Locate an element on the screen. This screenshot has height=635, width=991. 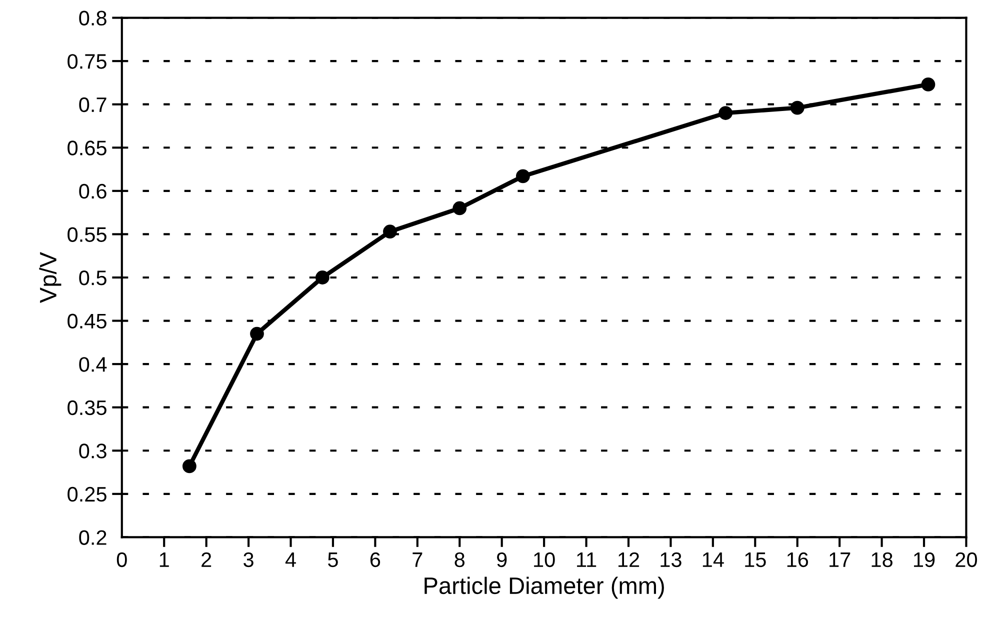
y-axis-title: Vp/V is located at coordinates (50, 277).